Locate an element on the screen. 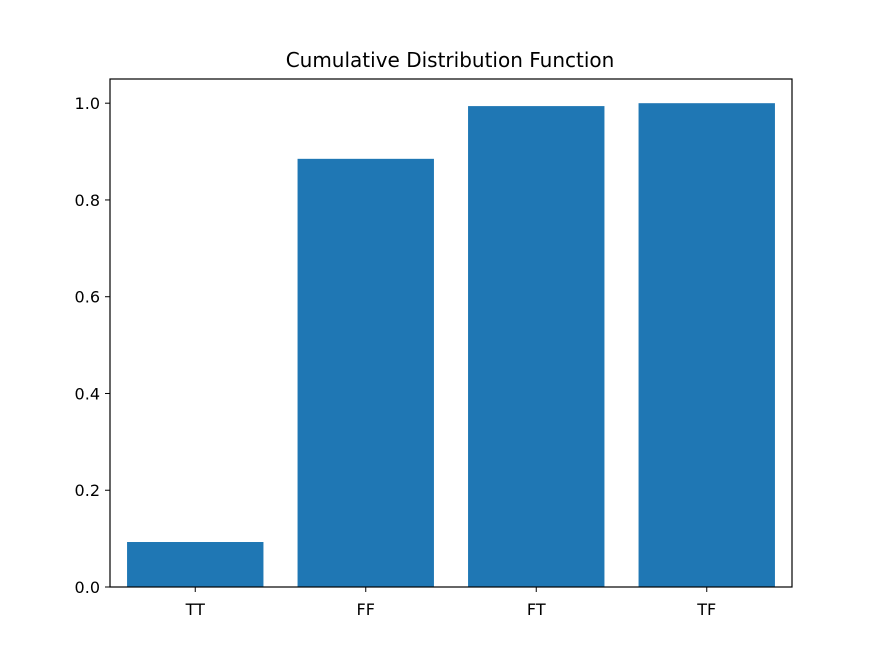  y-tick-label: 0.8 is located at coordinates (87, 200).